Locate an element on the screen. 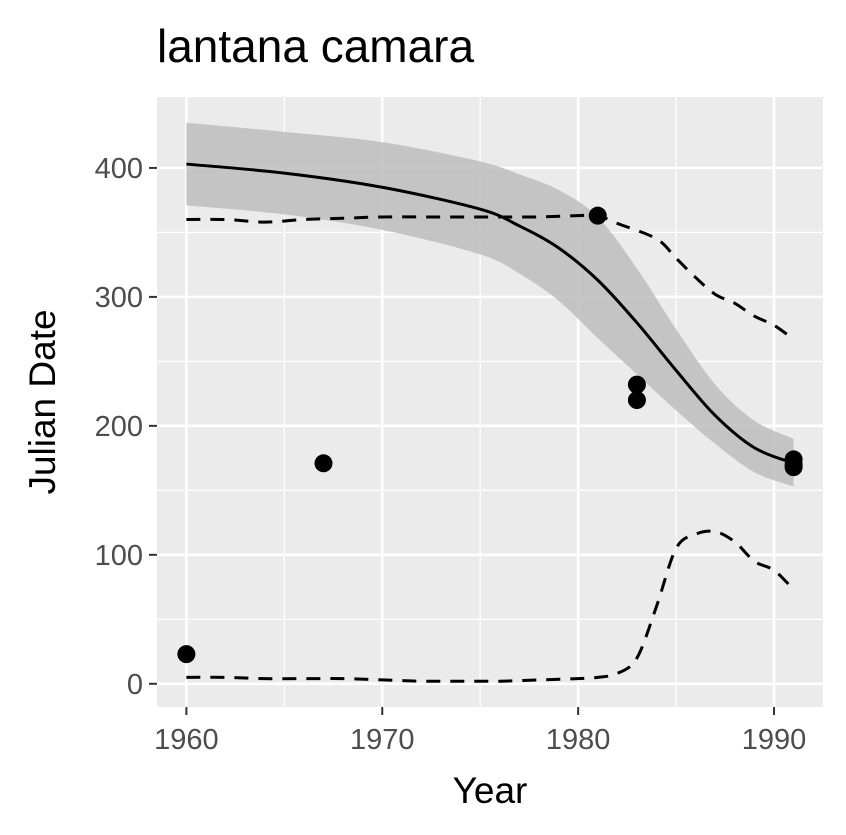  x-tick-label: 1990 is located at coordinates (774, 740).